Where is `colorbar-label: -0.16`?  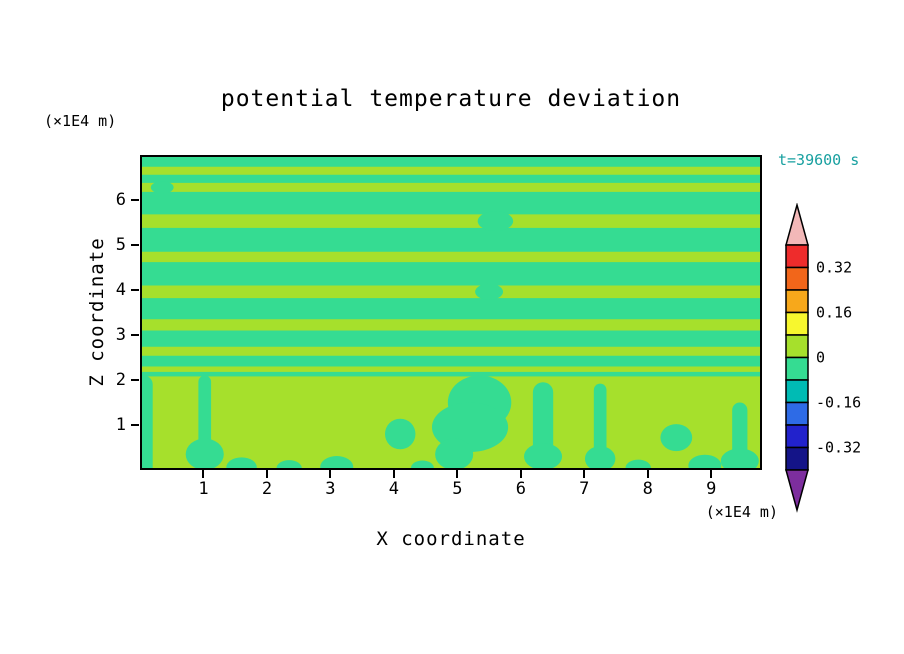 colorbar-label: -0.16 is located at coordinates (838, 403).